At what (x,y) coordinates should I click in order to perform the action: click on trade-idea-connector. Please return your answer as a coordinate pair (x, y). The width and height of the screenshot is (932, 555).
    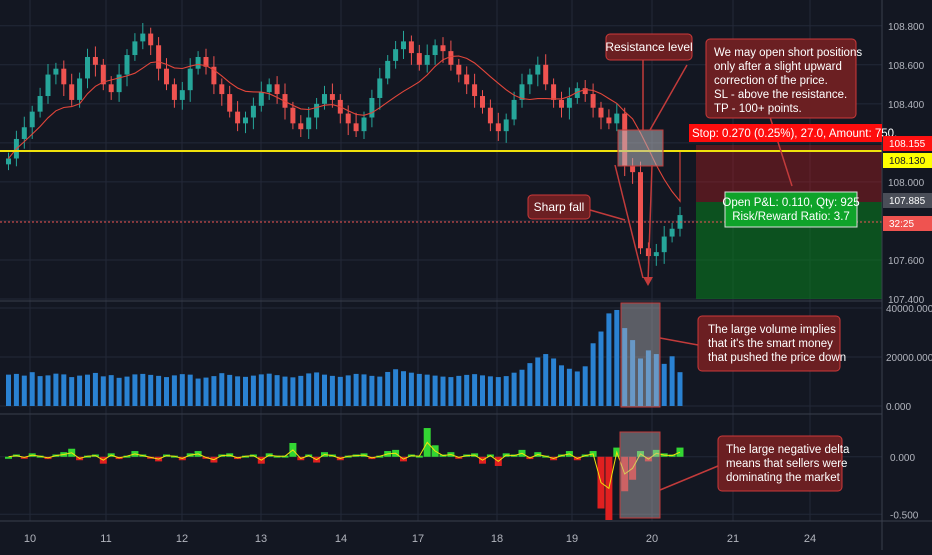
    Looking at the image, I should click on (668, 97).